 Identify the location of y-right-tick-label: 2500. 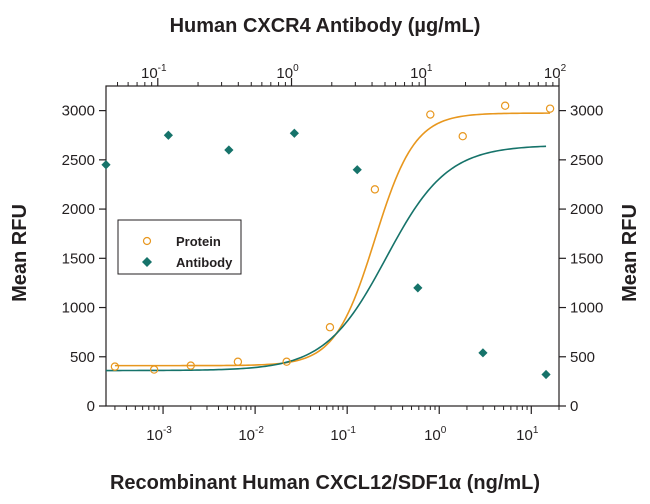
(586, 160).